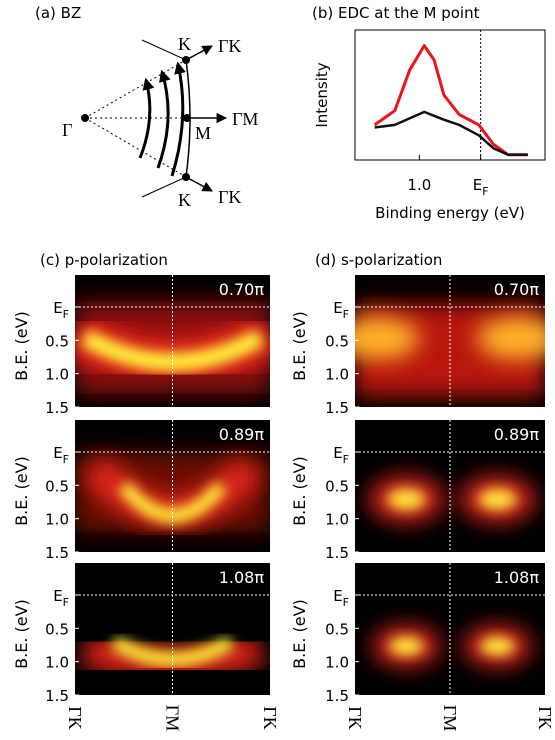 The image size is (555, 740). I want to click on plot-frame, so click(450, 95).